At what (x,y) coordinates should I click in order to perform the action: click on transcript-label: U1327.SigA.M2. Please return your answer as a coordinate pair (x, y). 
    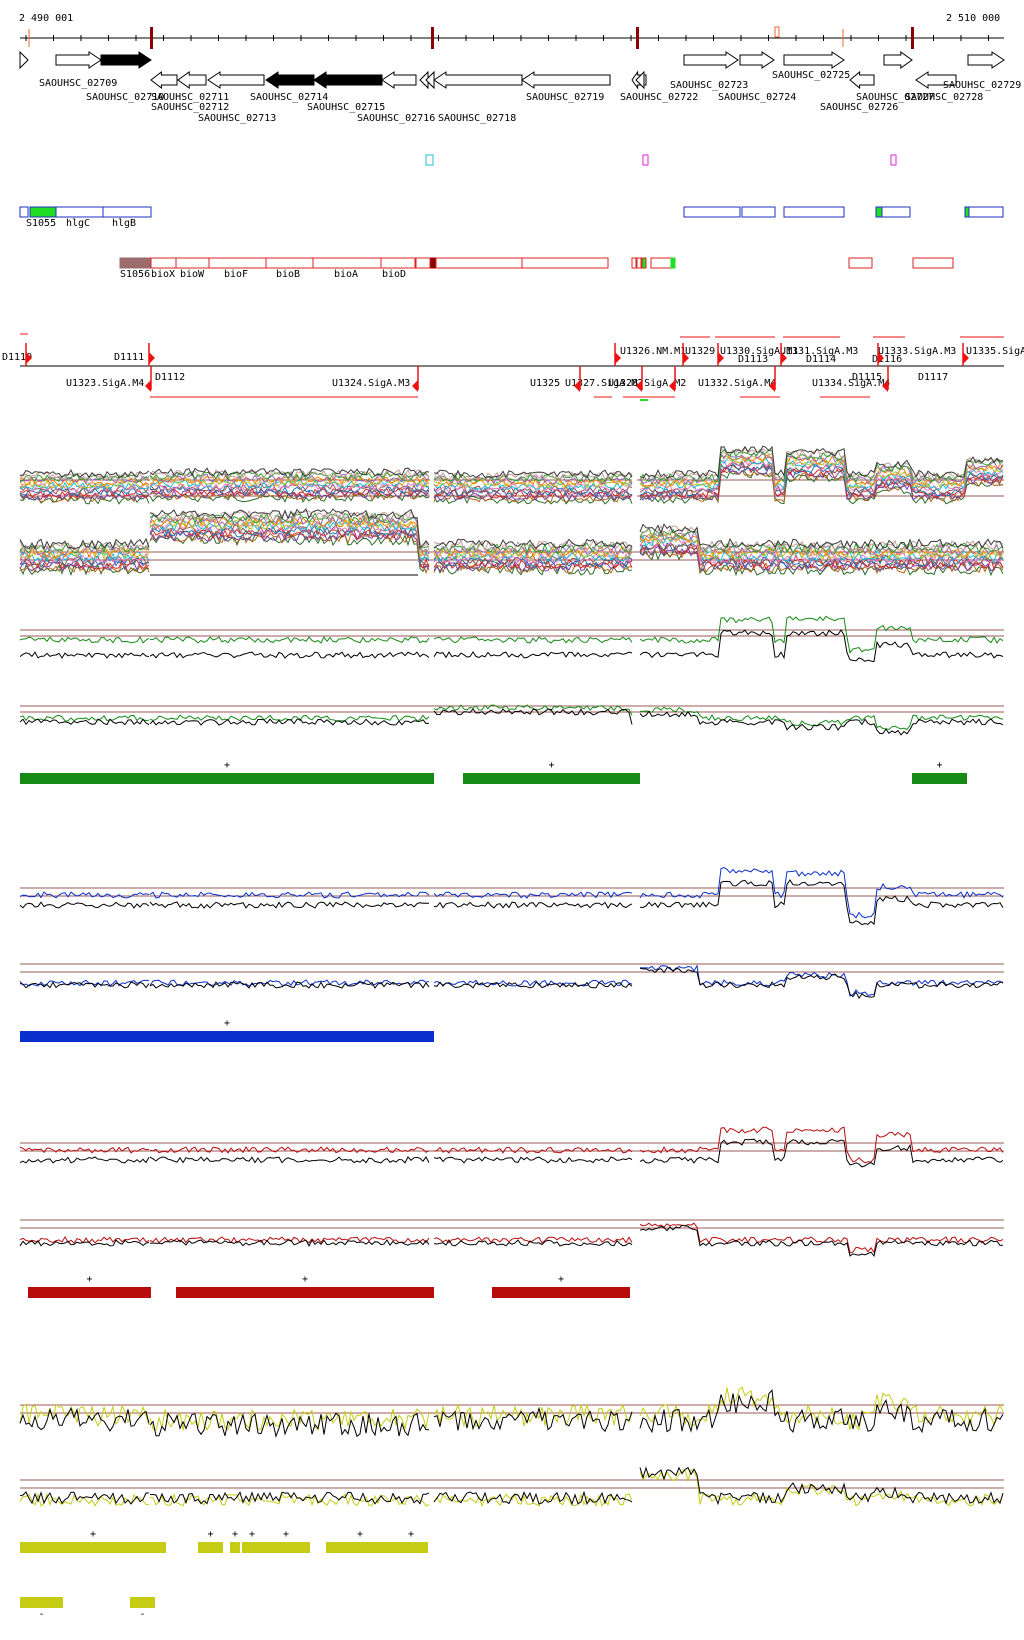
    Looking at the image, I should click on (604, 383).